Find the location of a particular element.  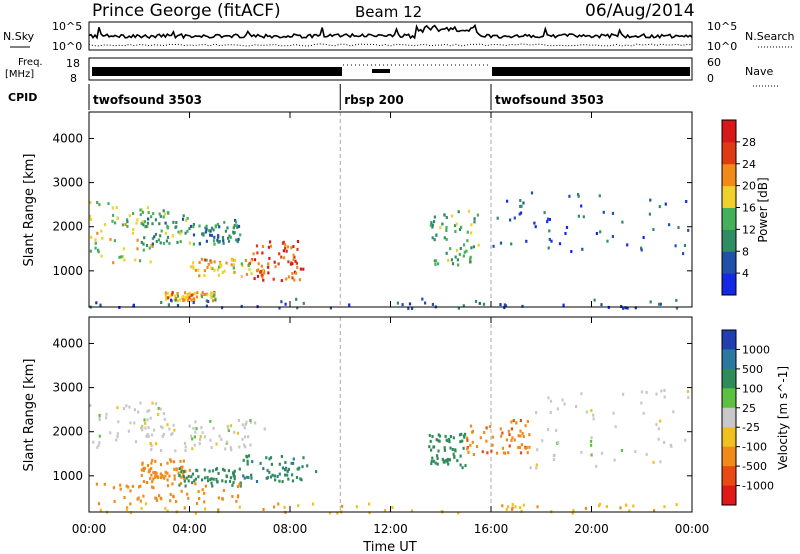

colorbar-tick-label: 8 is located at coordinates (745, 251).